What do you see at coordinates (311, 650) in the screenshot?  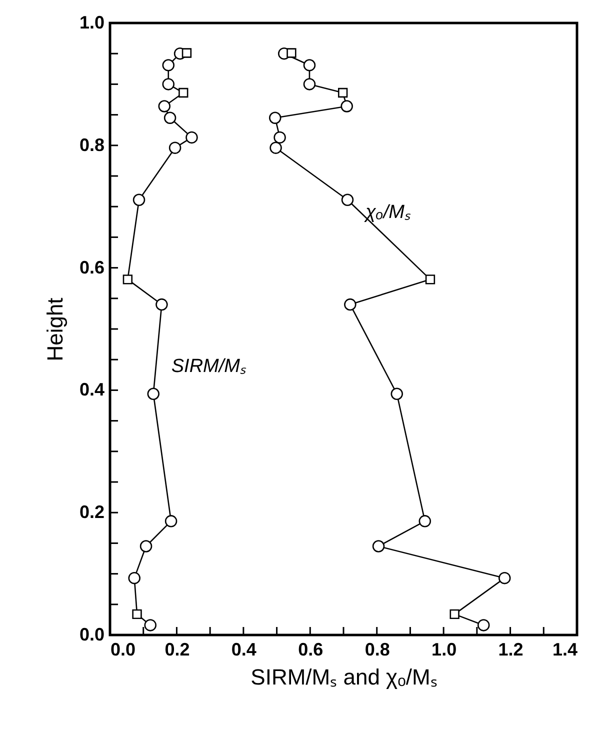 I see `x-tick-label: 0.6` at bounding box center [311, 650].